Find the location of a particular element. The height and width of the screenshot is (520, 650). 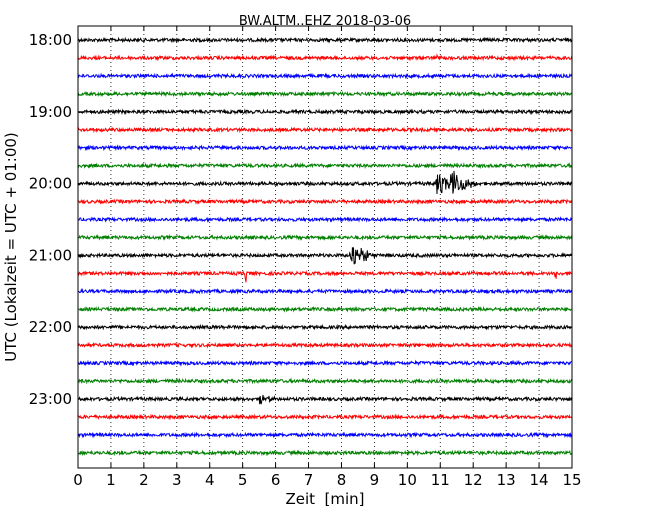

y-tick-label: 23:00 is located at coordinates (50, 399).